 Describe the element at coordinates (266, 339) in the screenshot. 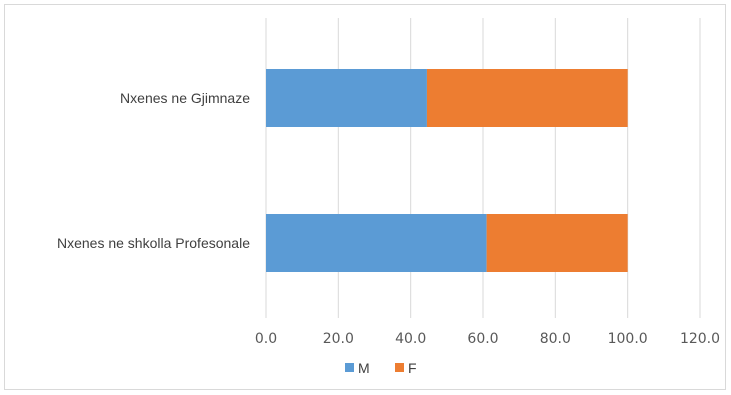

I see `x-tick-label: 0.0` at that location.